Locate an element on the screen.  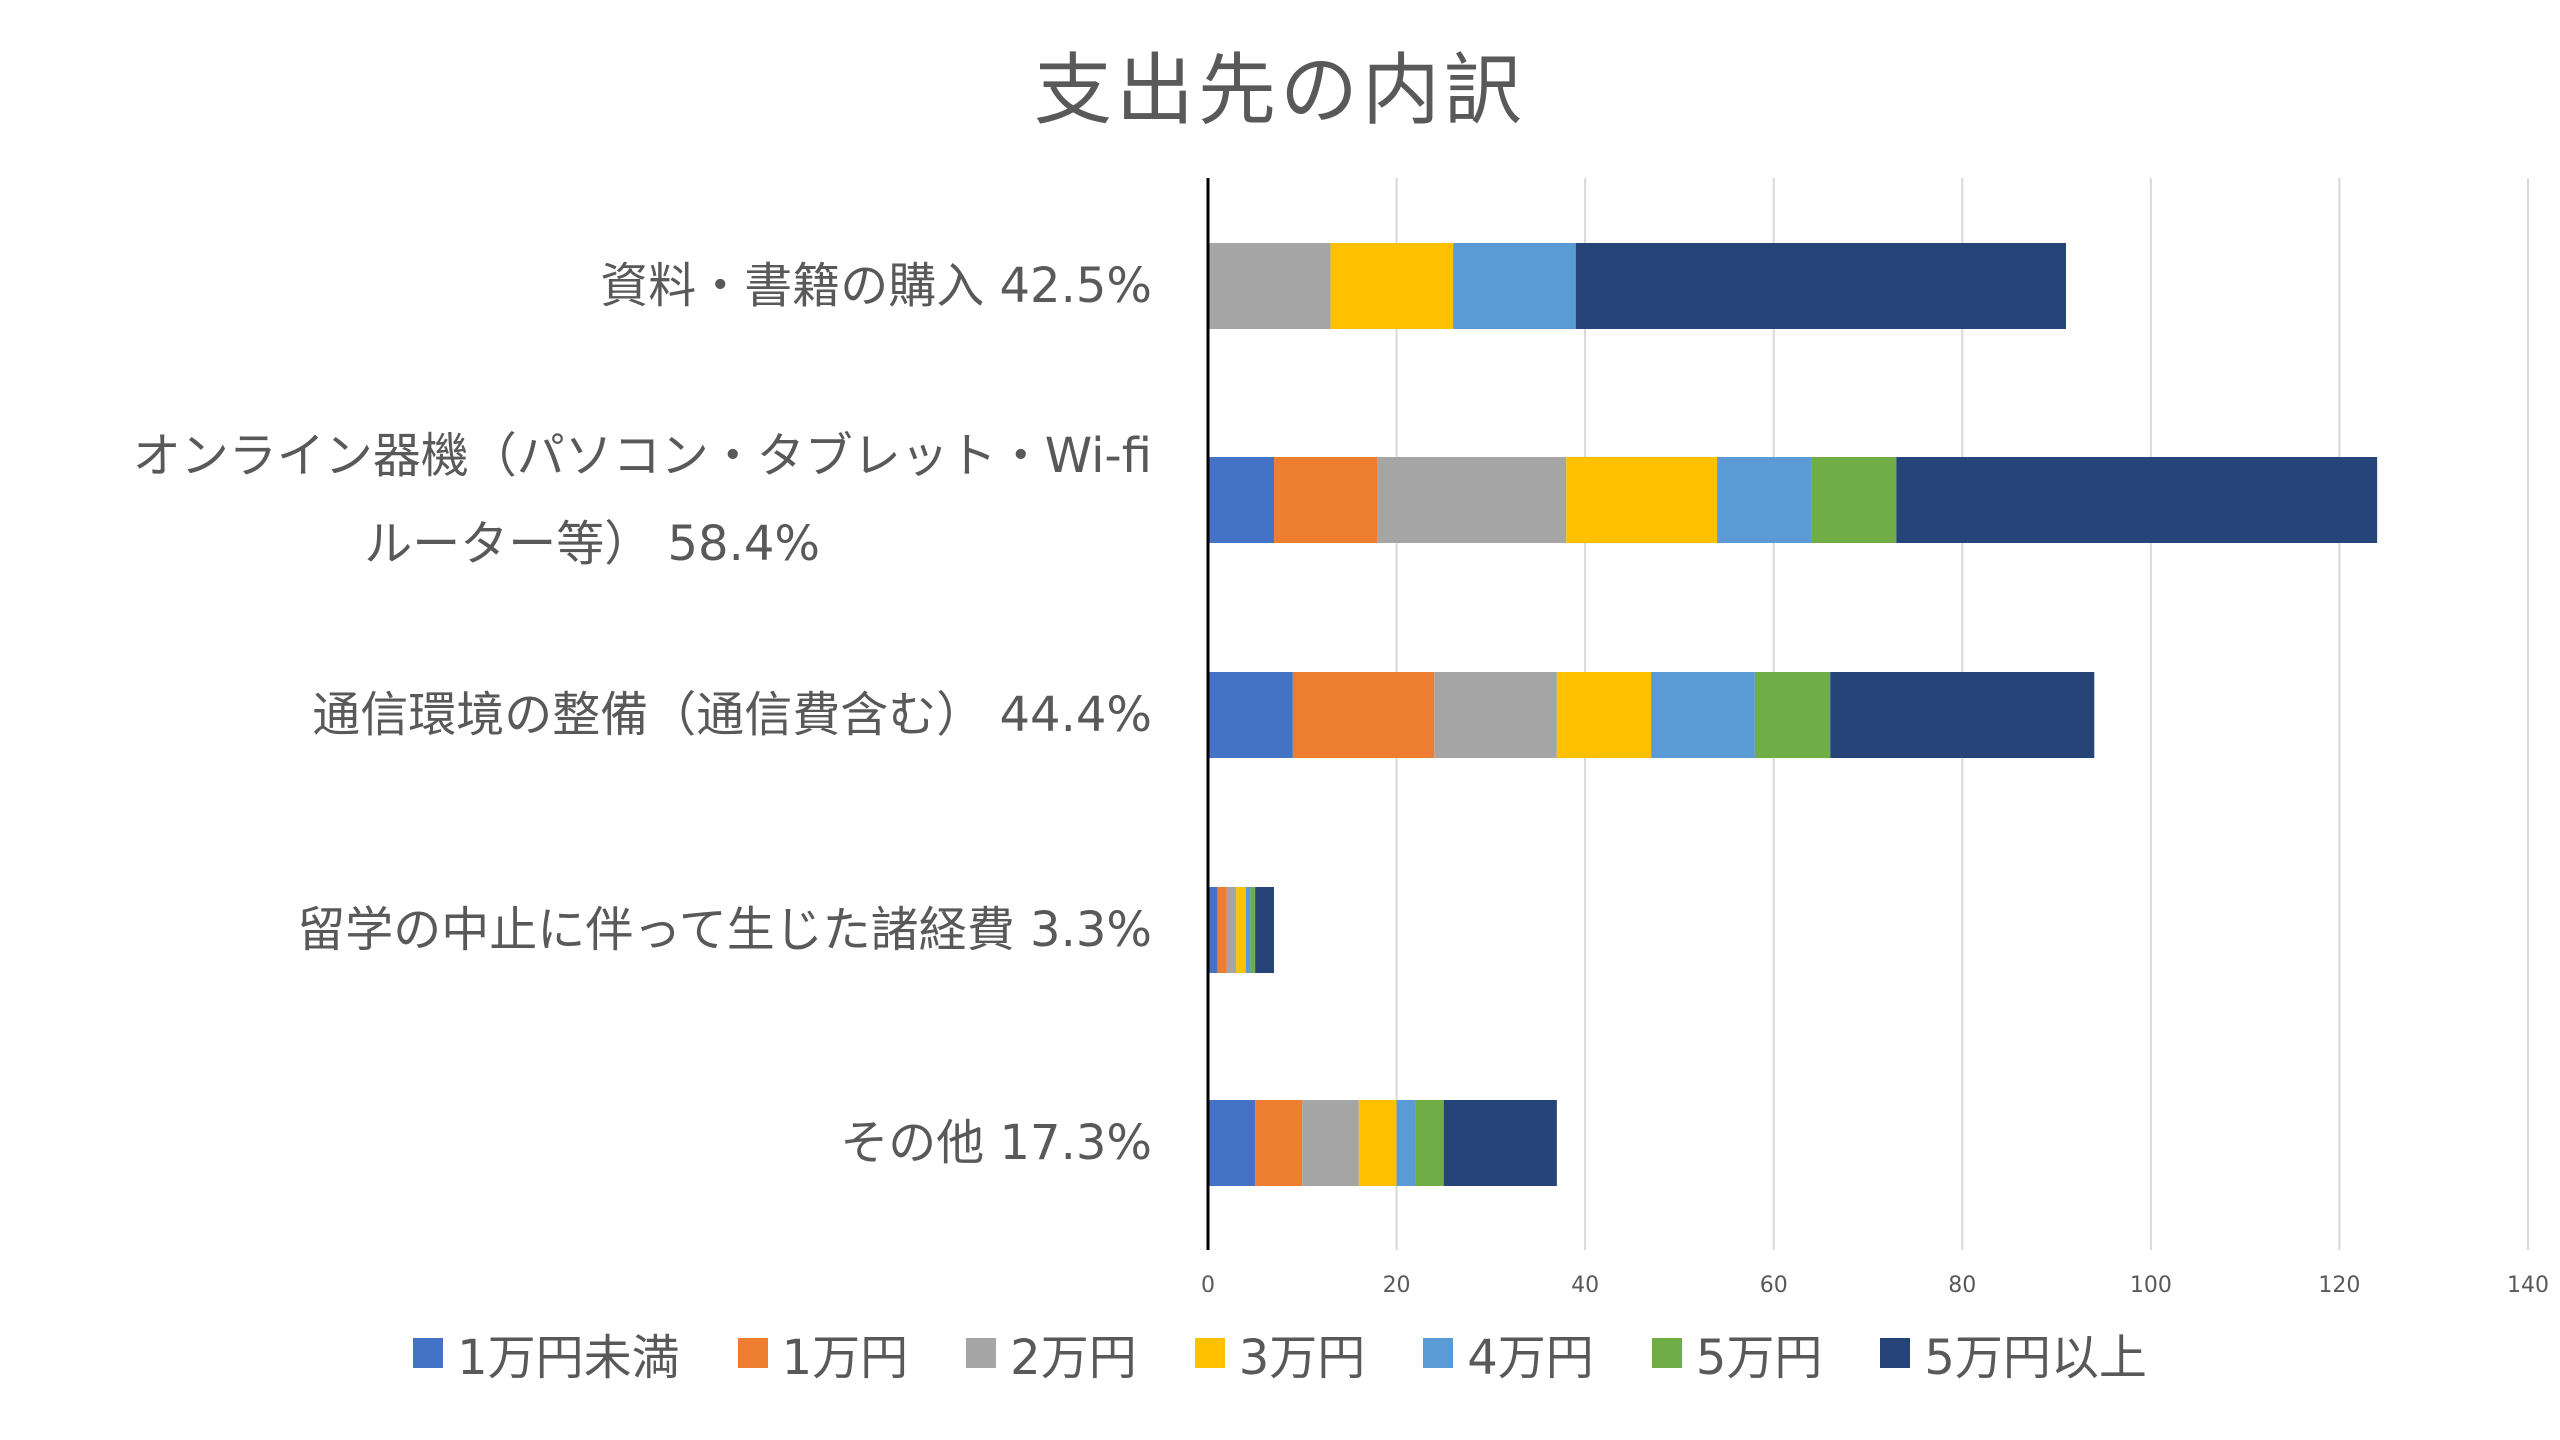
x-tick-label: 0 is located at coordinates (1208, 1285).